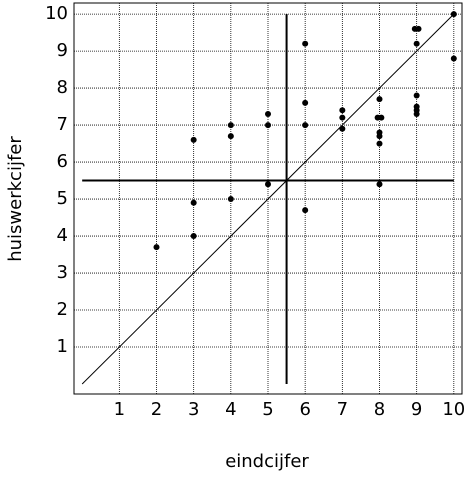  What do you see at coordinates (193, 409) in the screenshot?
I see `x-tick-label: 3` at bounding box center [193, 409].